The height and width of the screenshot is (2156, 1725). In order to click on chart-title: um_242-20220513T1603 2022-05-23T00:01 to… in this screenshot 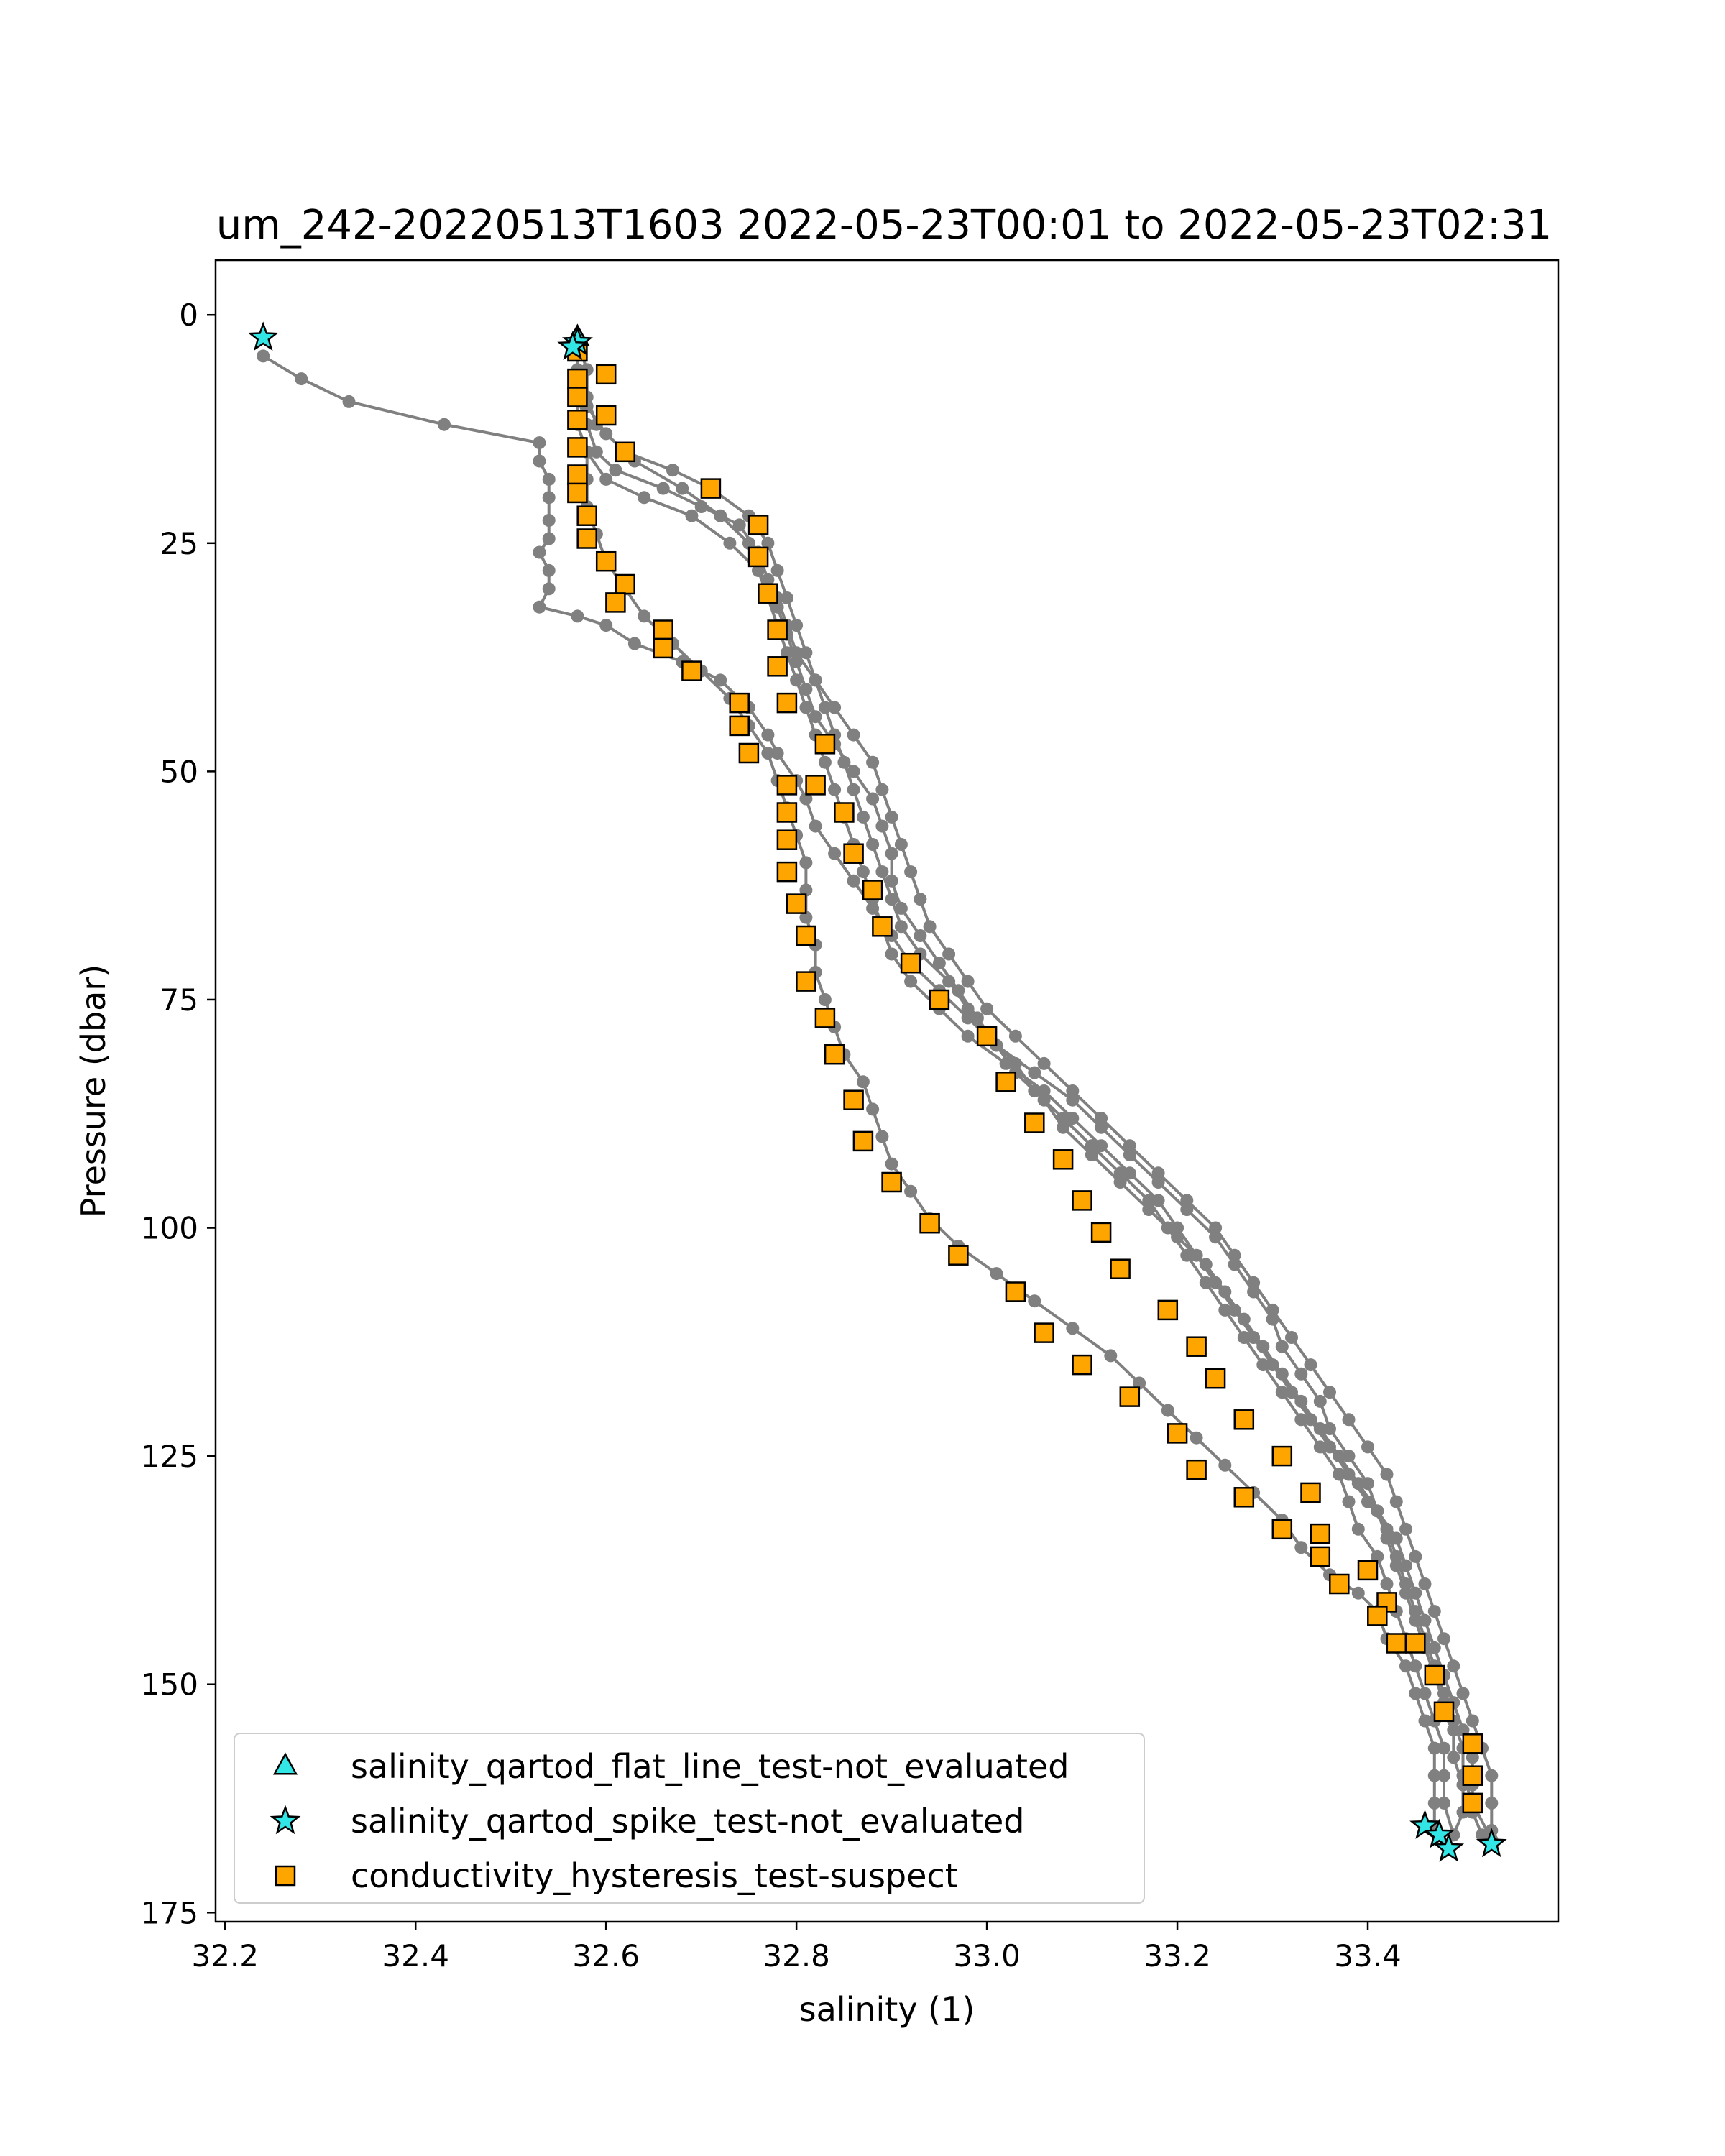, I will do `click(884, 225)`.